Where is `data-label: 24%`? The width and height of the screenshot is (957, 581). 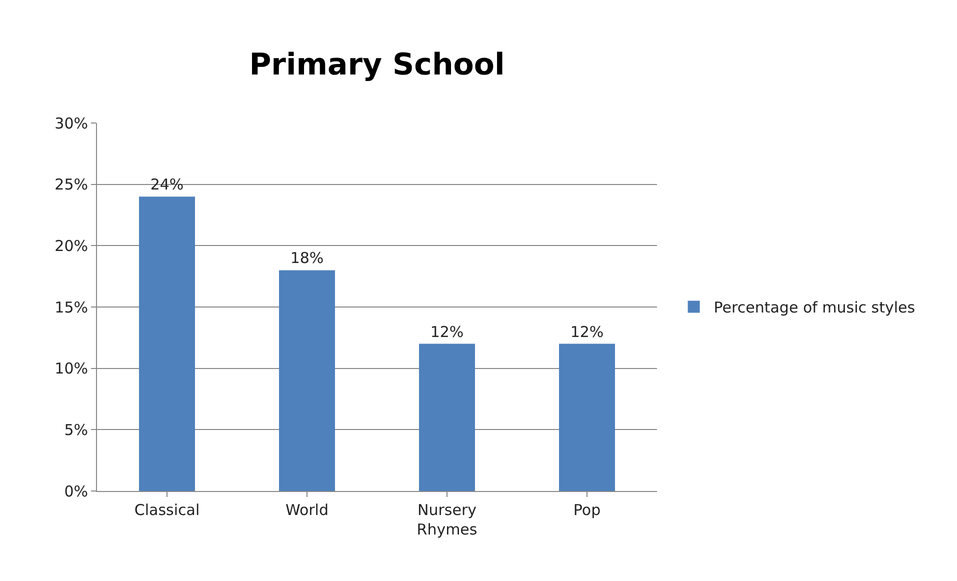 data-label: 24% is located at coordinates (167, 185).